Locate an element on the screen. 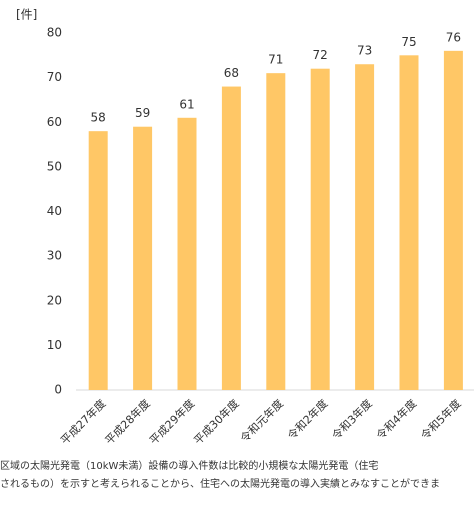 This screenshot has width=474, height=530. y-tick-label: 30 is located at coordinates (54, 256).